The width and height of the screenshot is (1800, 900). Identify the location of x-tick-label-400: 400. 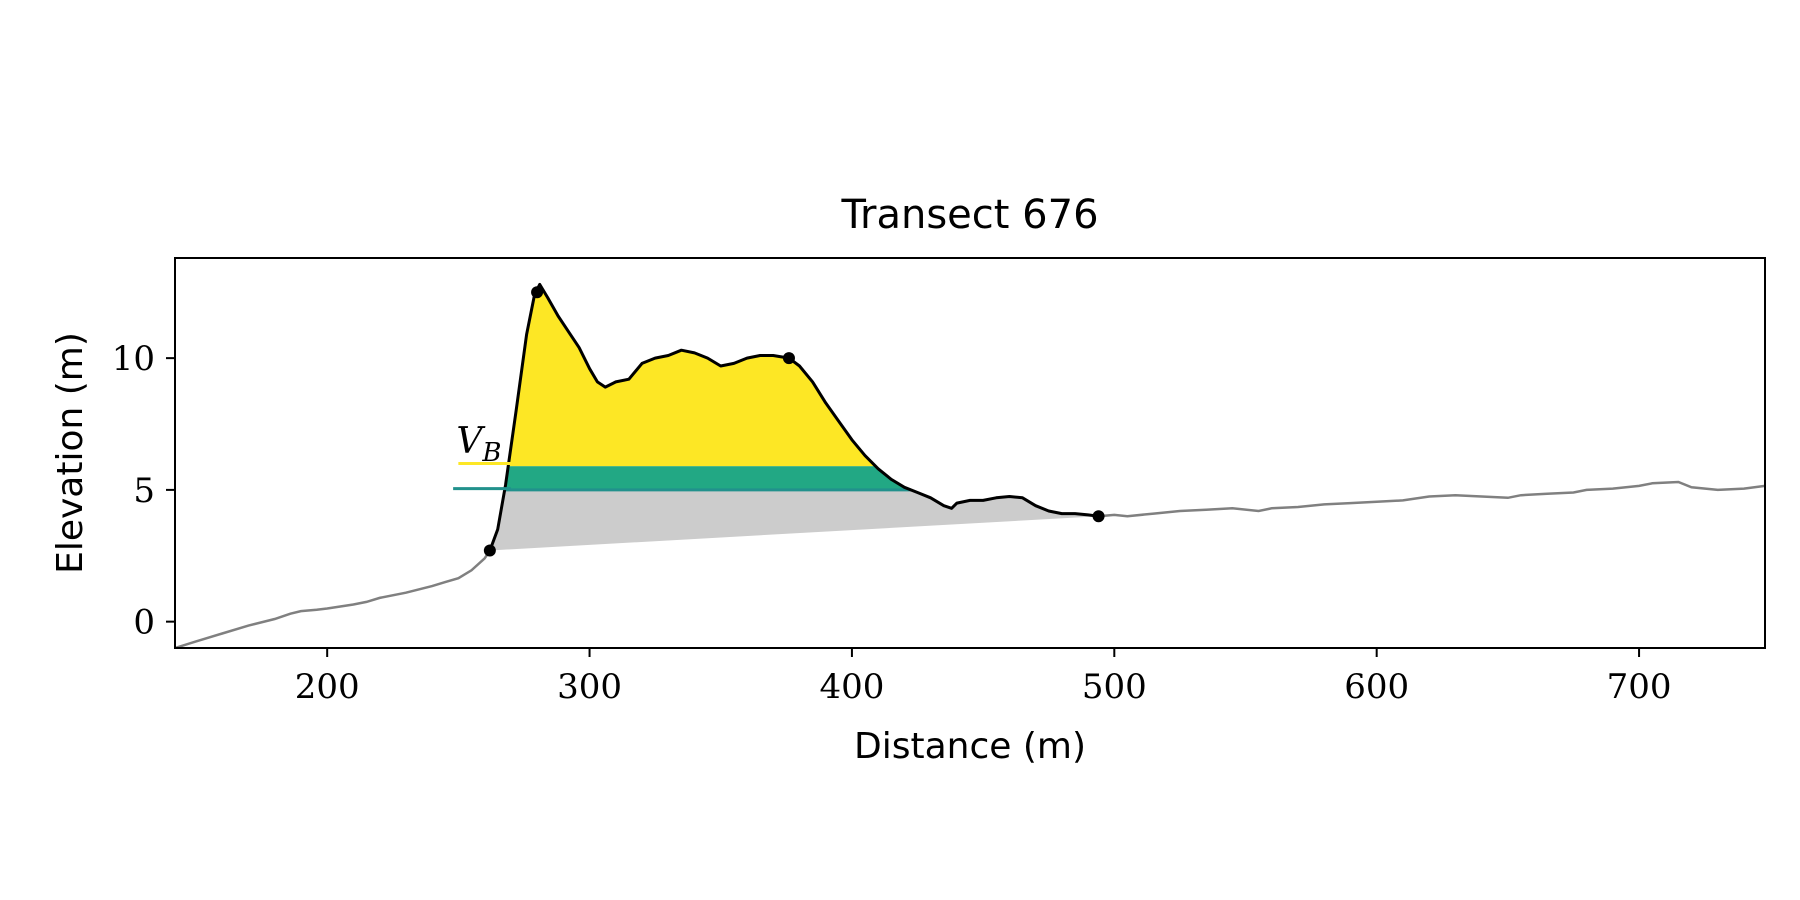
(851, 687).